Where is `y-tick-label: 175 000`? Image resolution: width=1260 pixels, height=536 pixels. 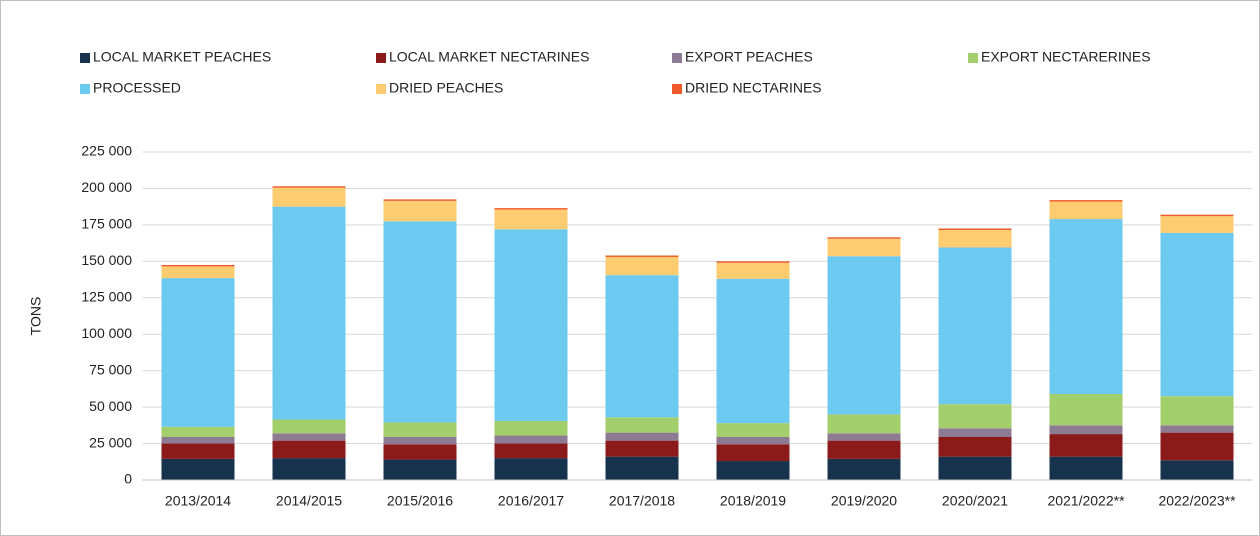
y-tick-label: 175 000 is located at coordinates (106, 224).